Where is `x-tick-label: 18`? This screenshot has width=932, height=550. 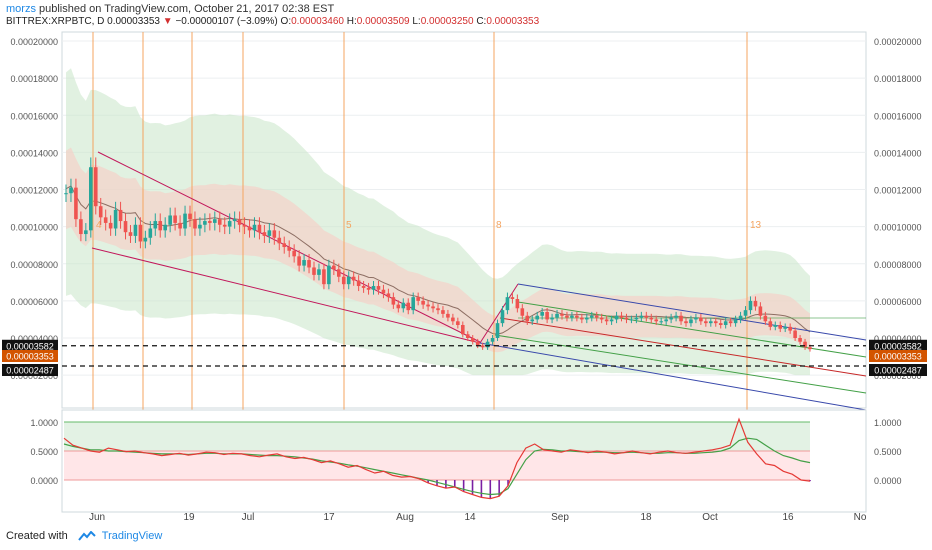
x-tick-label: 18 is located at coordinates (646, 517).